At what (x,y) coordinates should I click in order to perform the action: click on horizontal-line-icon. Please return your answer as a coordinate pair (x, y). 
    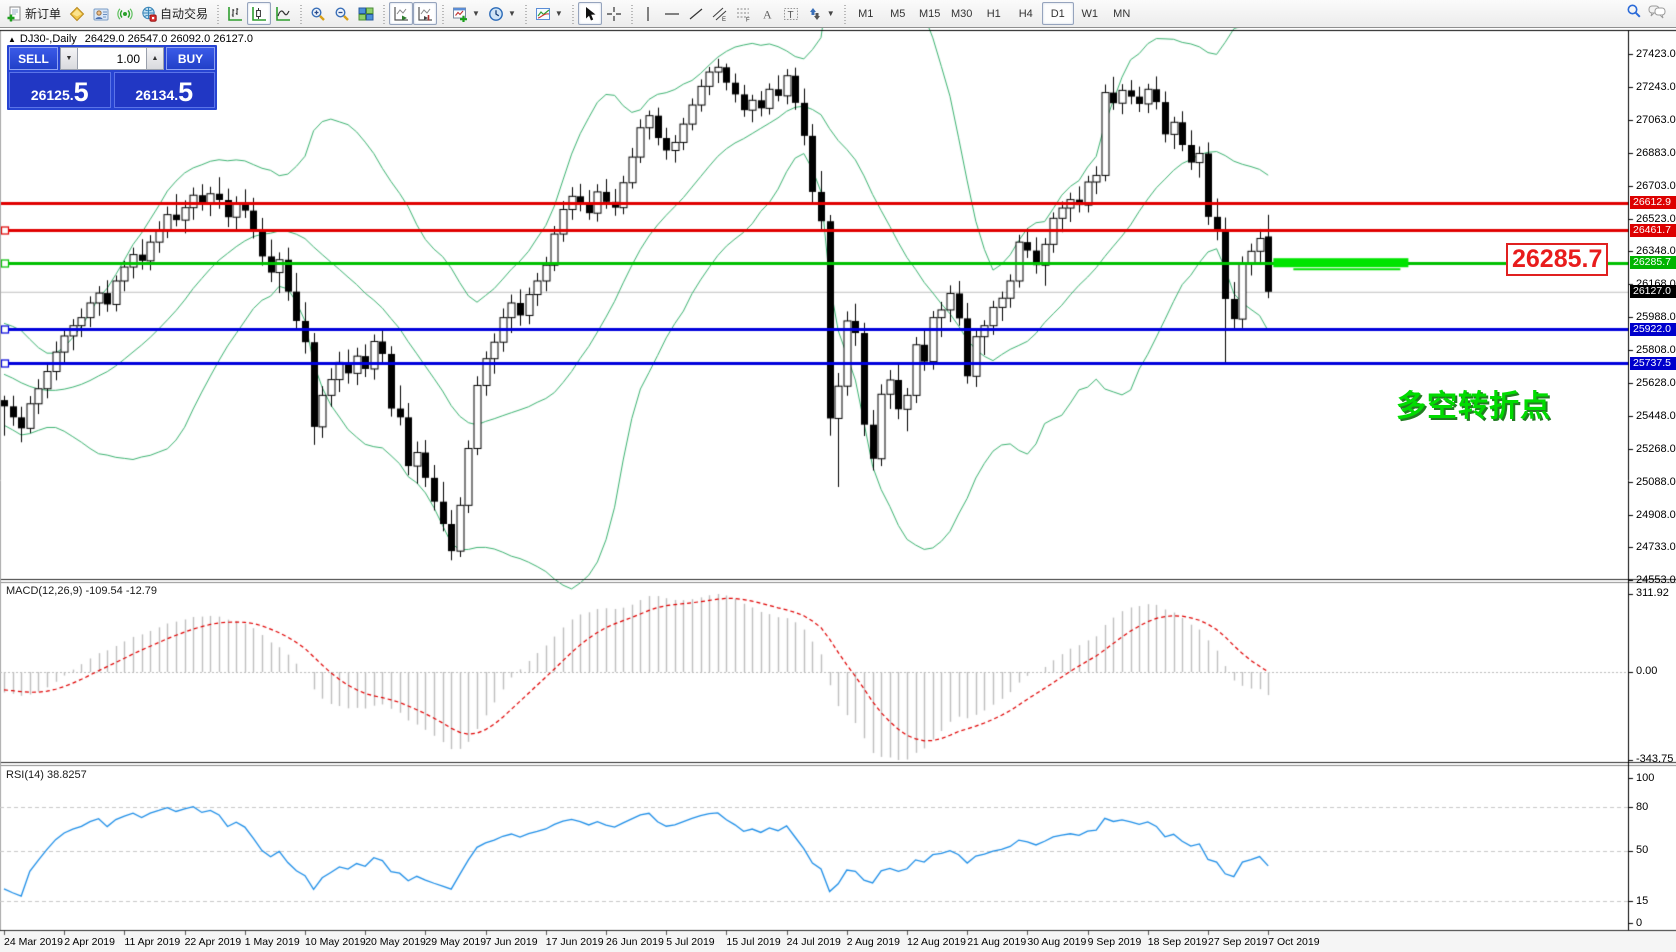
    Looking at the image, I should click on (672, 14).